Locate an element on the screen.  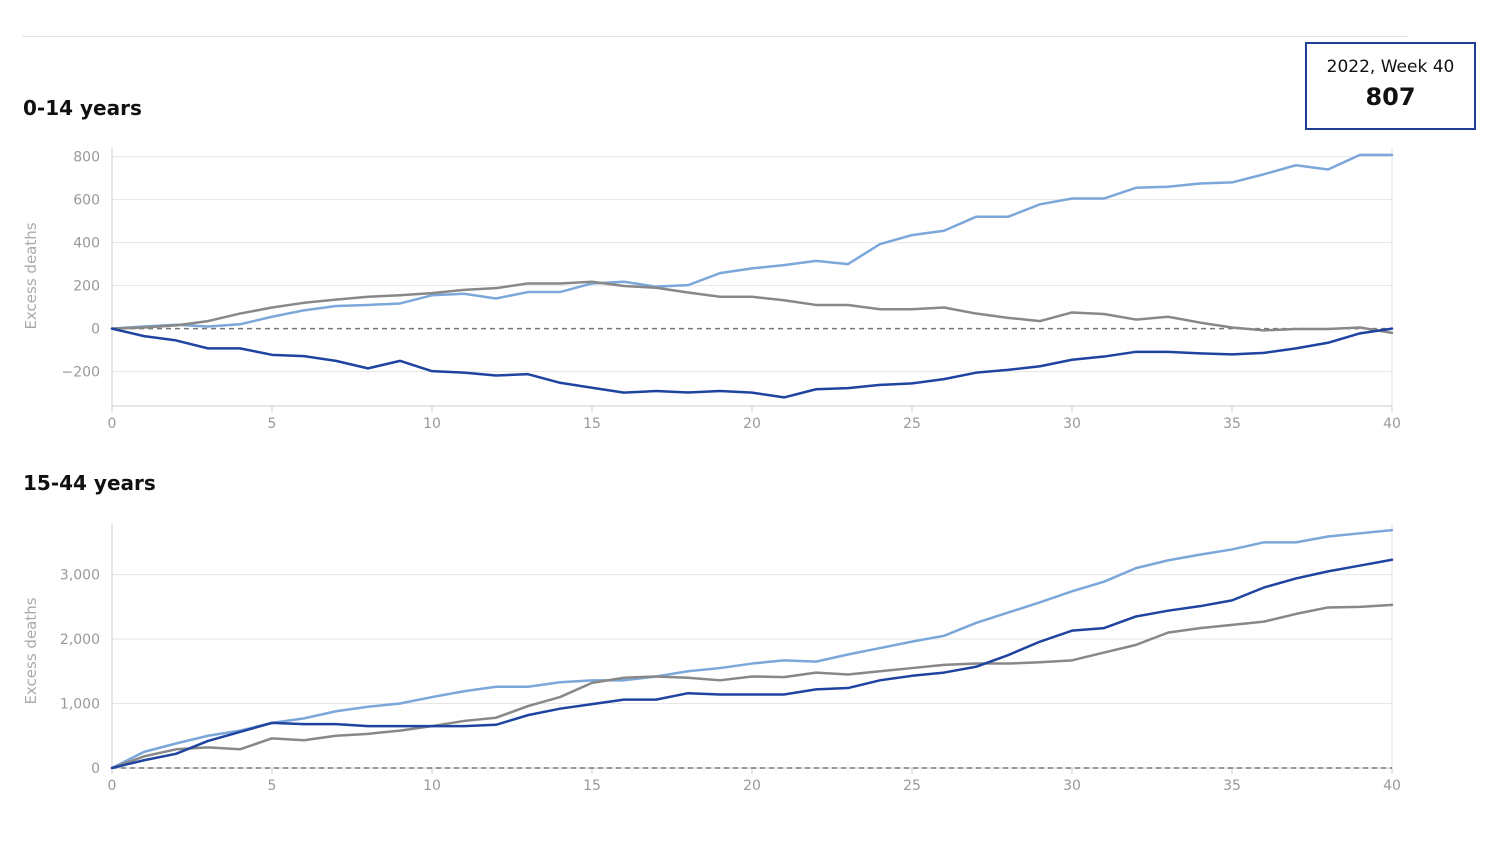
tooltip-label: 2022, Week 40 is located at coordinates (1390, 67).